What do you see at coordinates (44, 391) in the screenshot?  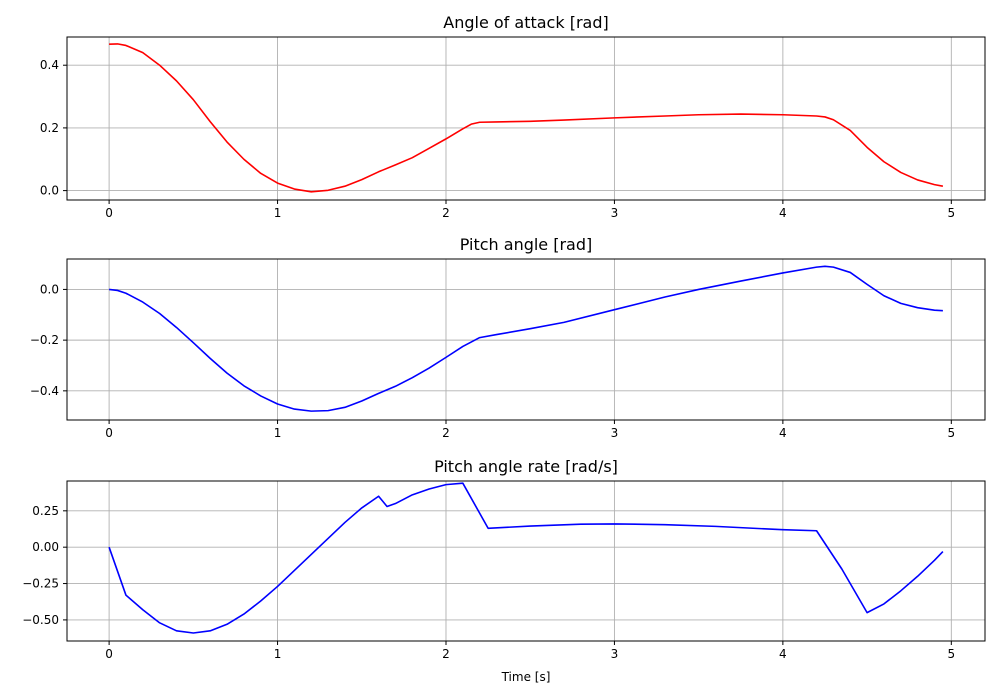 I see `y-tick-label: −0.4` at bounding box center [44, 391].